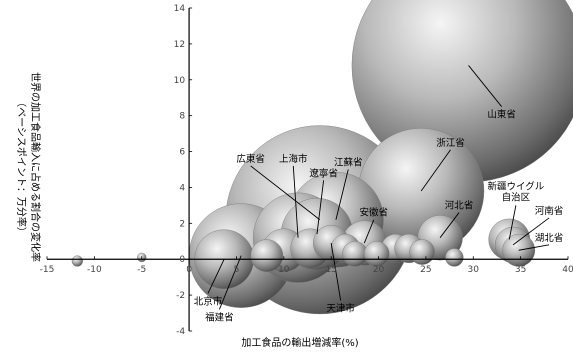  Describe the element at coordinates (520, 270) in the screenshot. I see `x-tick-label: 35` at that location.